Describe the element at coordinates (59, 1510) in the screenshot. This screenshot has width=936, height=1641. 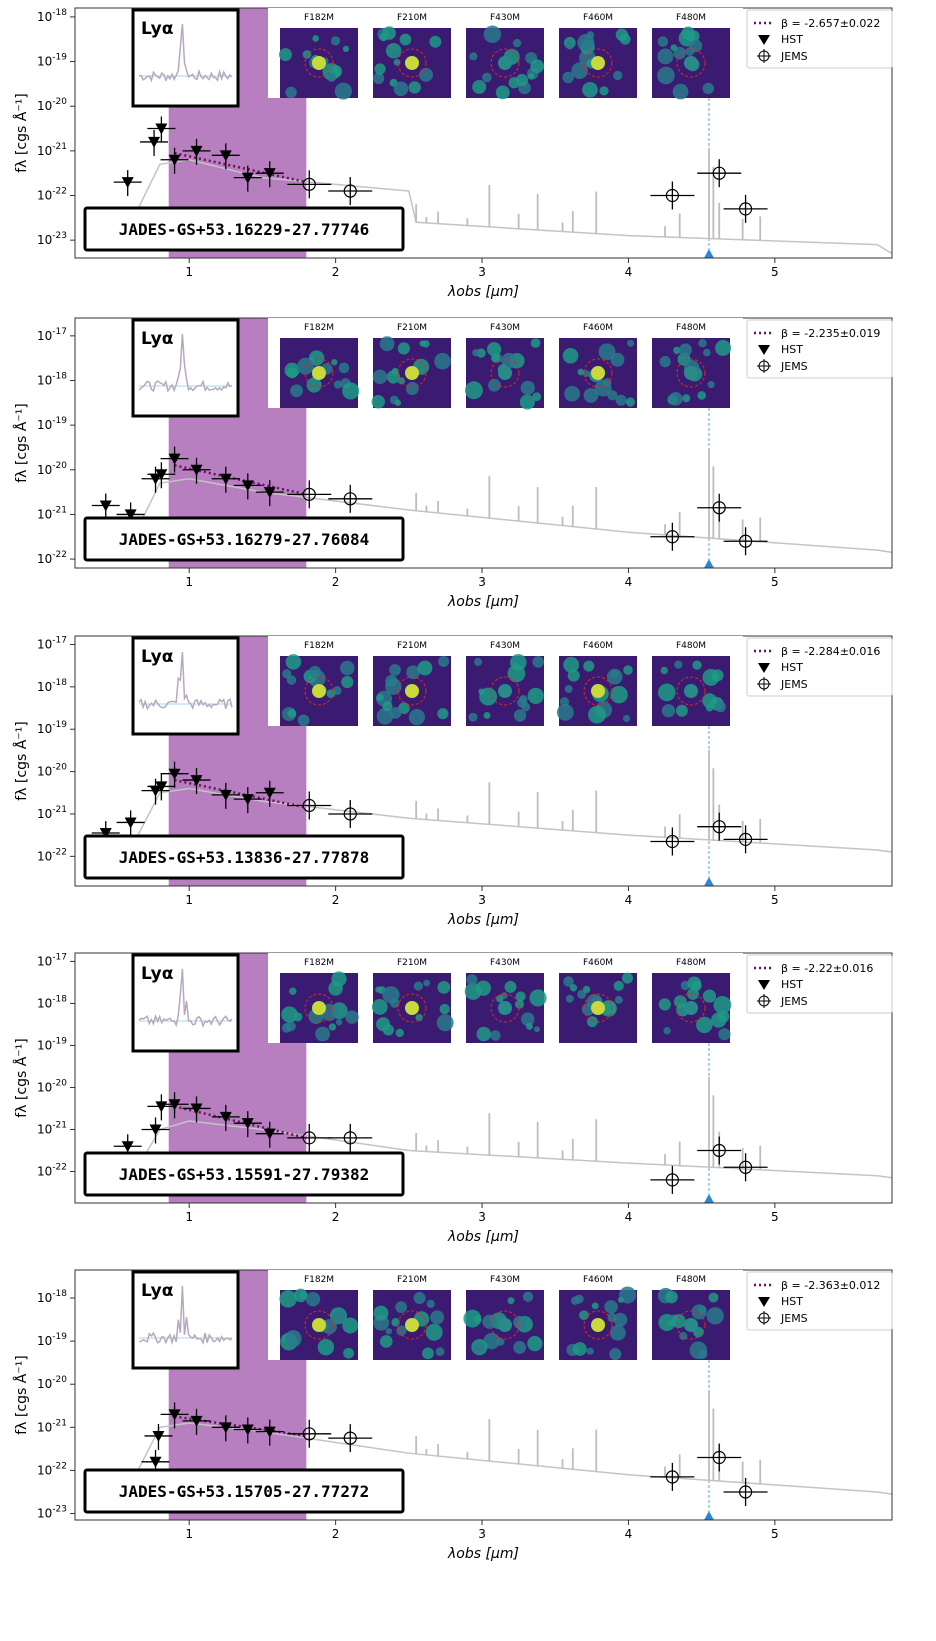
I see `y-tick-exponent: -23` at that location.